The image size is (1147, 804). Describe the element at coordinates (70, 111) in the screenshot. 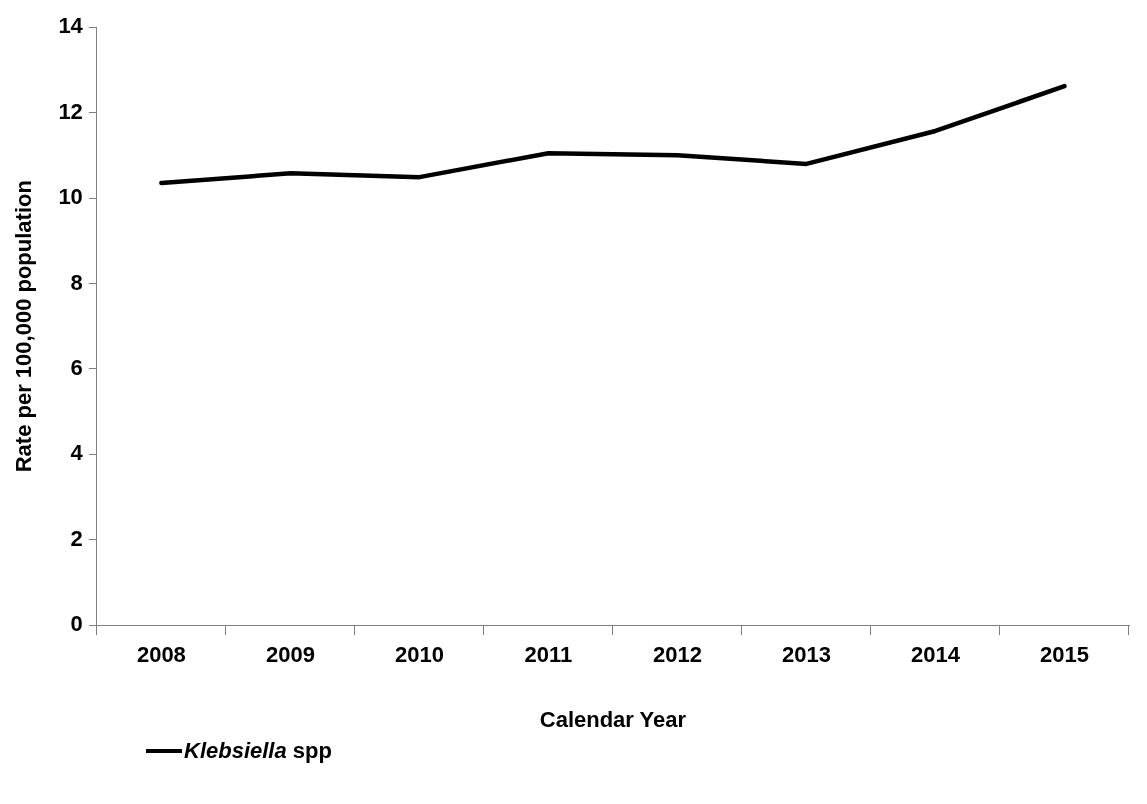

I see `y-tick-label: 12` at that location.